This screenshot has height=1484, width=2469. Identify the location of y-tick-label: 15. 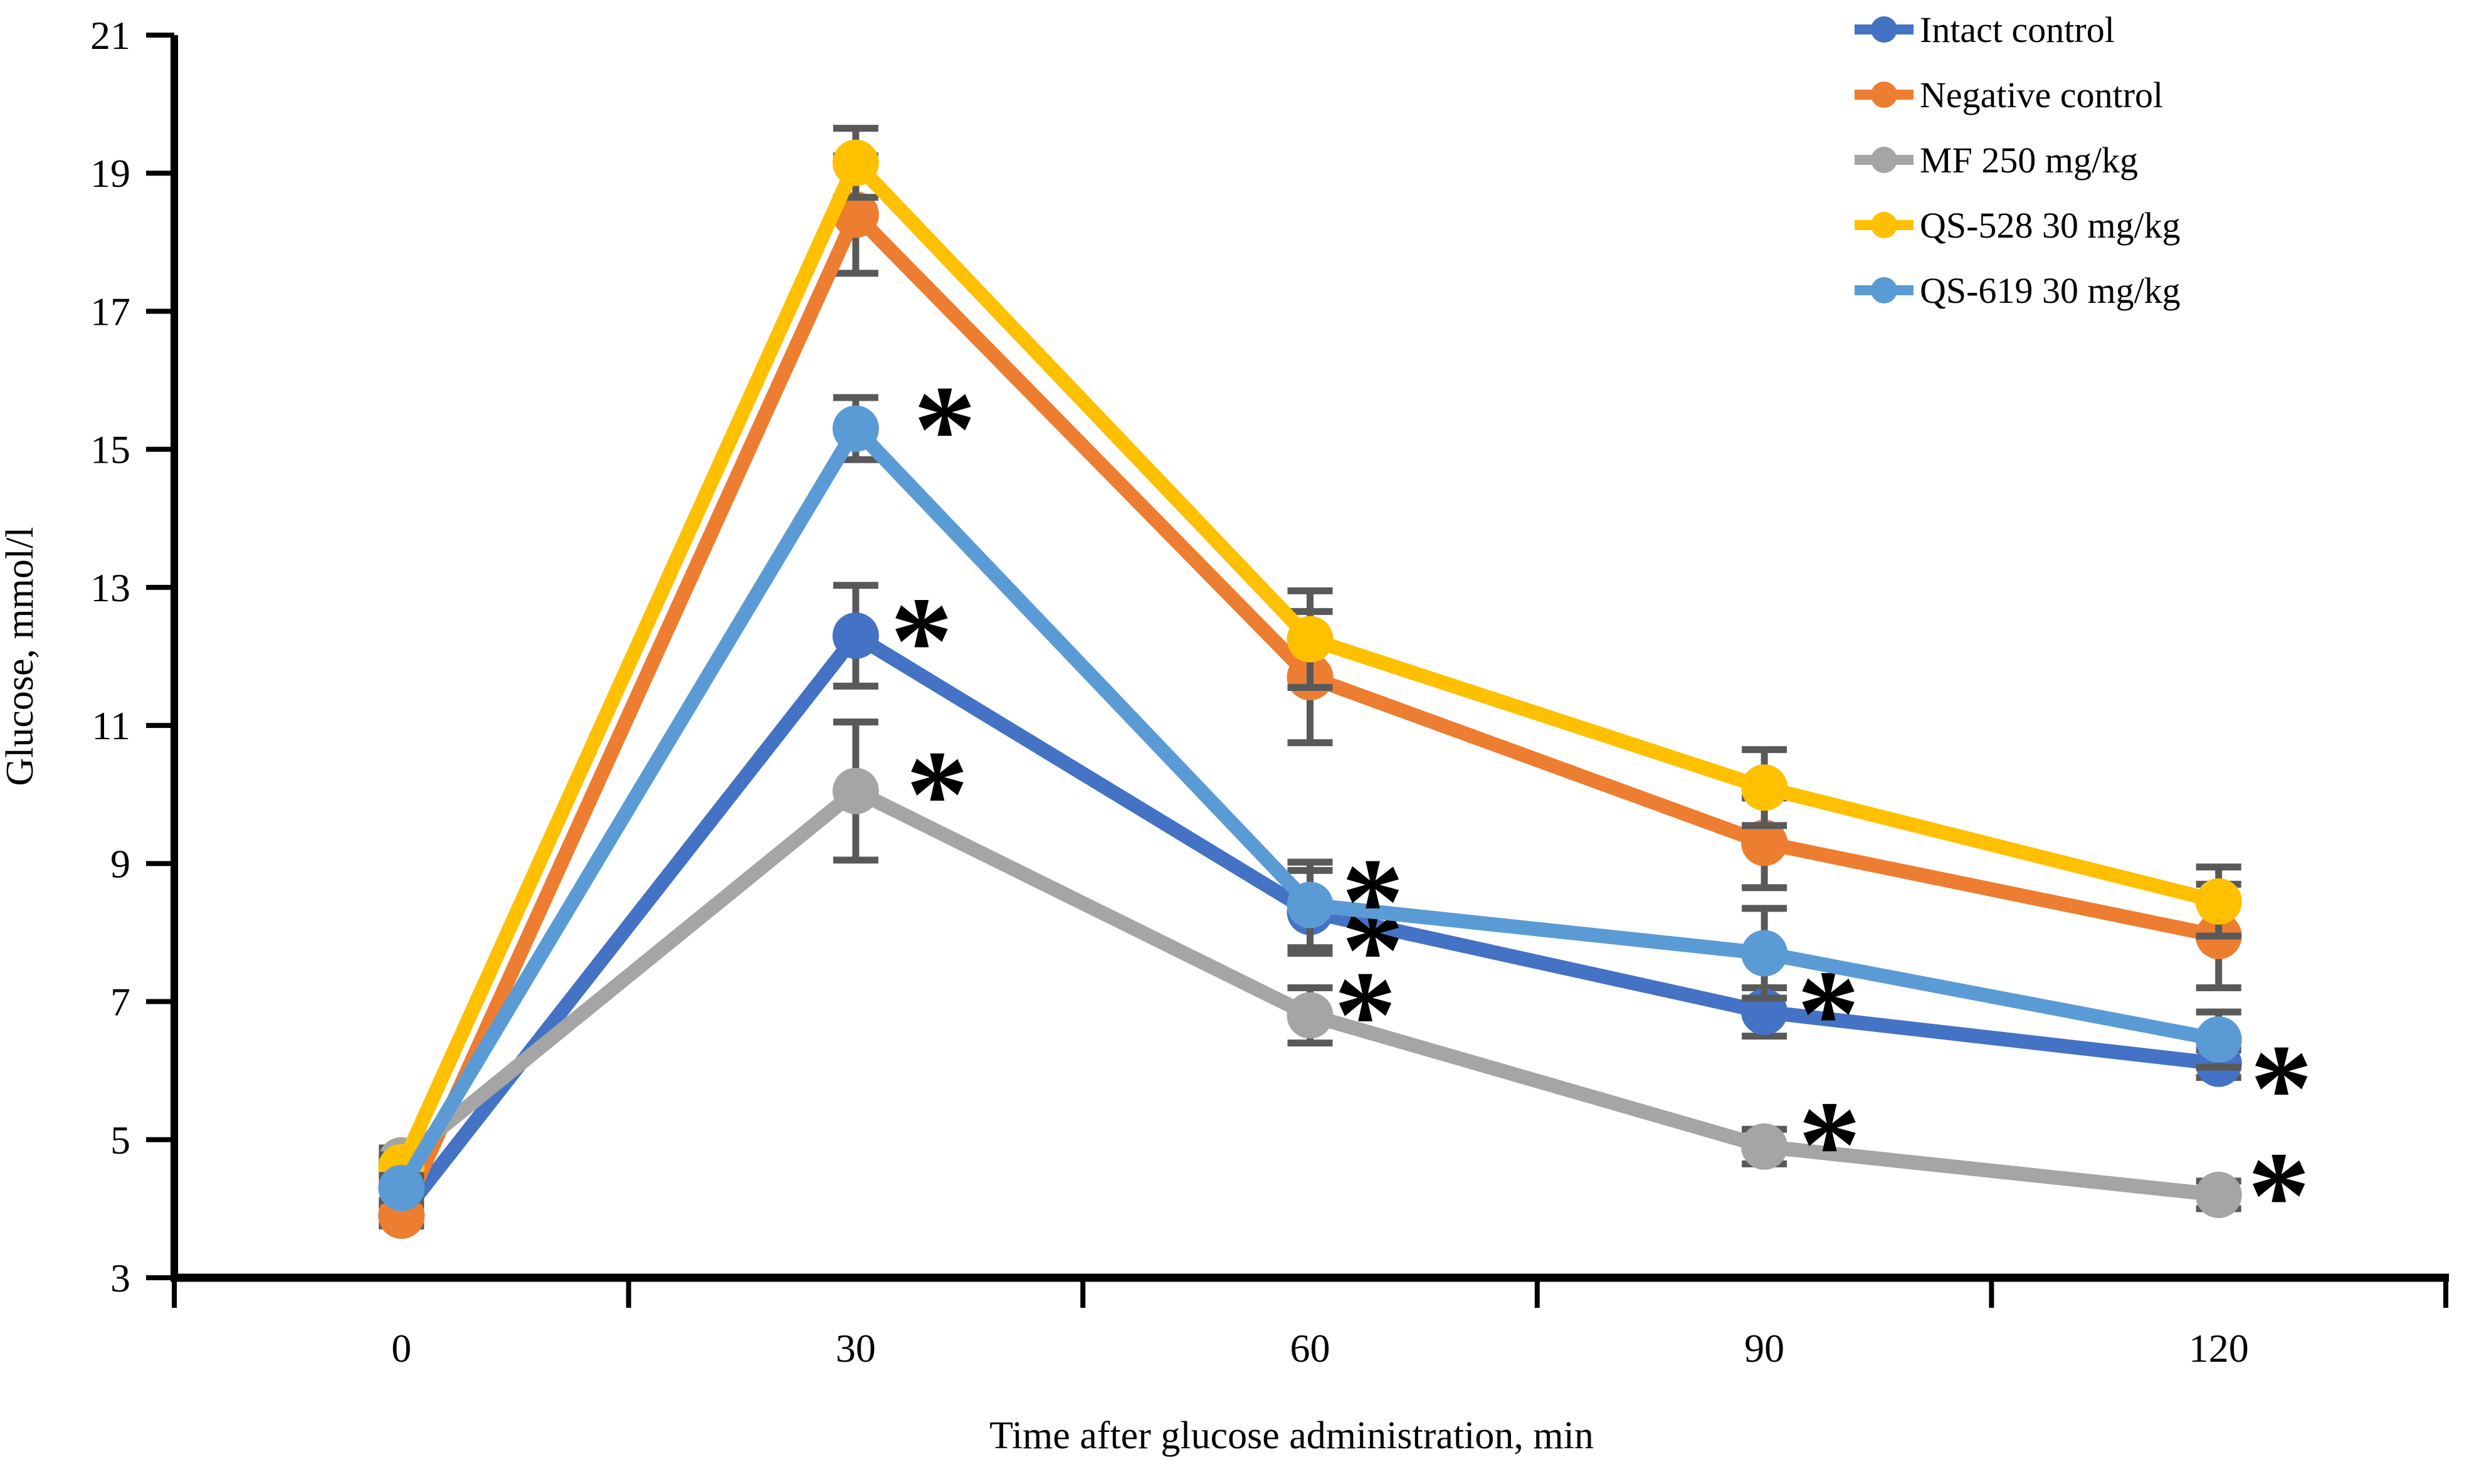
(110, 450).